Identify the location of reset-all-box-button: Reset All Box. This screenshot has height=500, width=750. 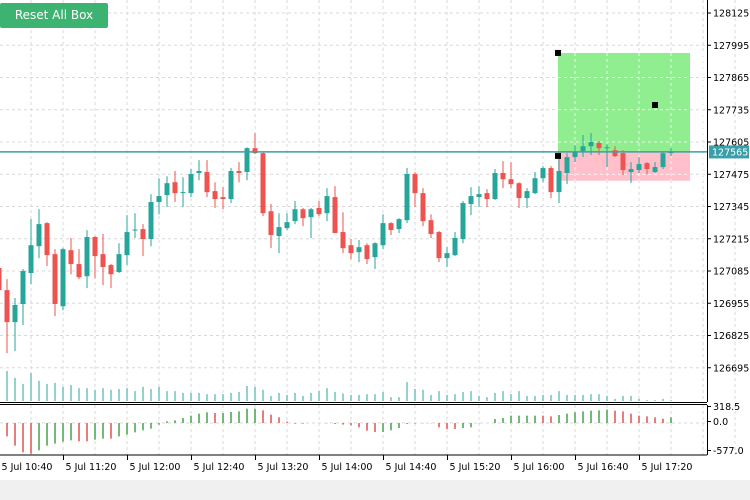
(54, 15).